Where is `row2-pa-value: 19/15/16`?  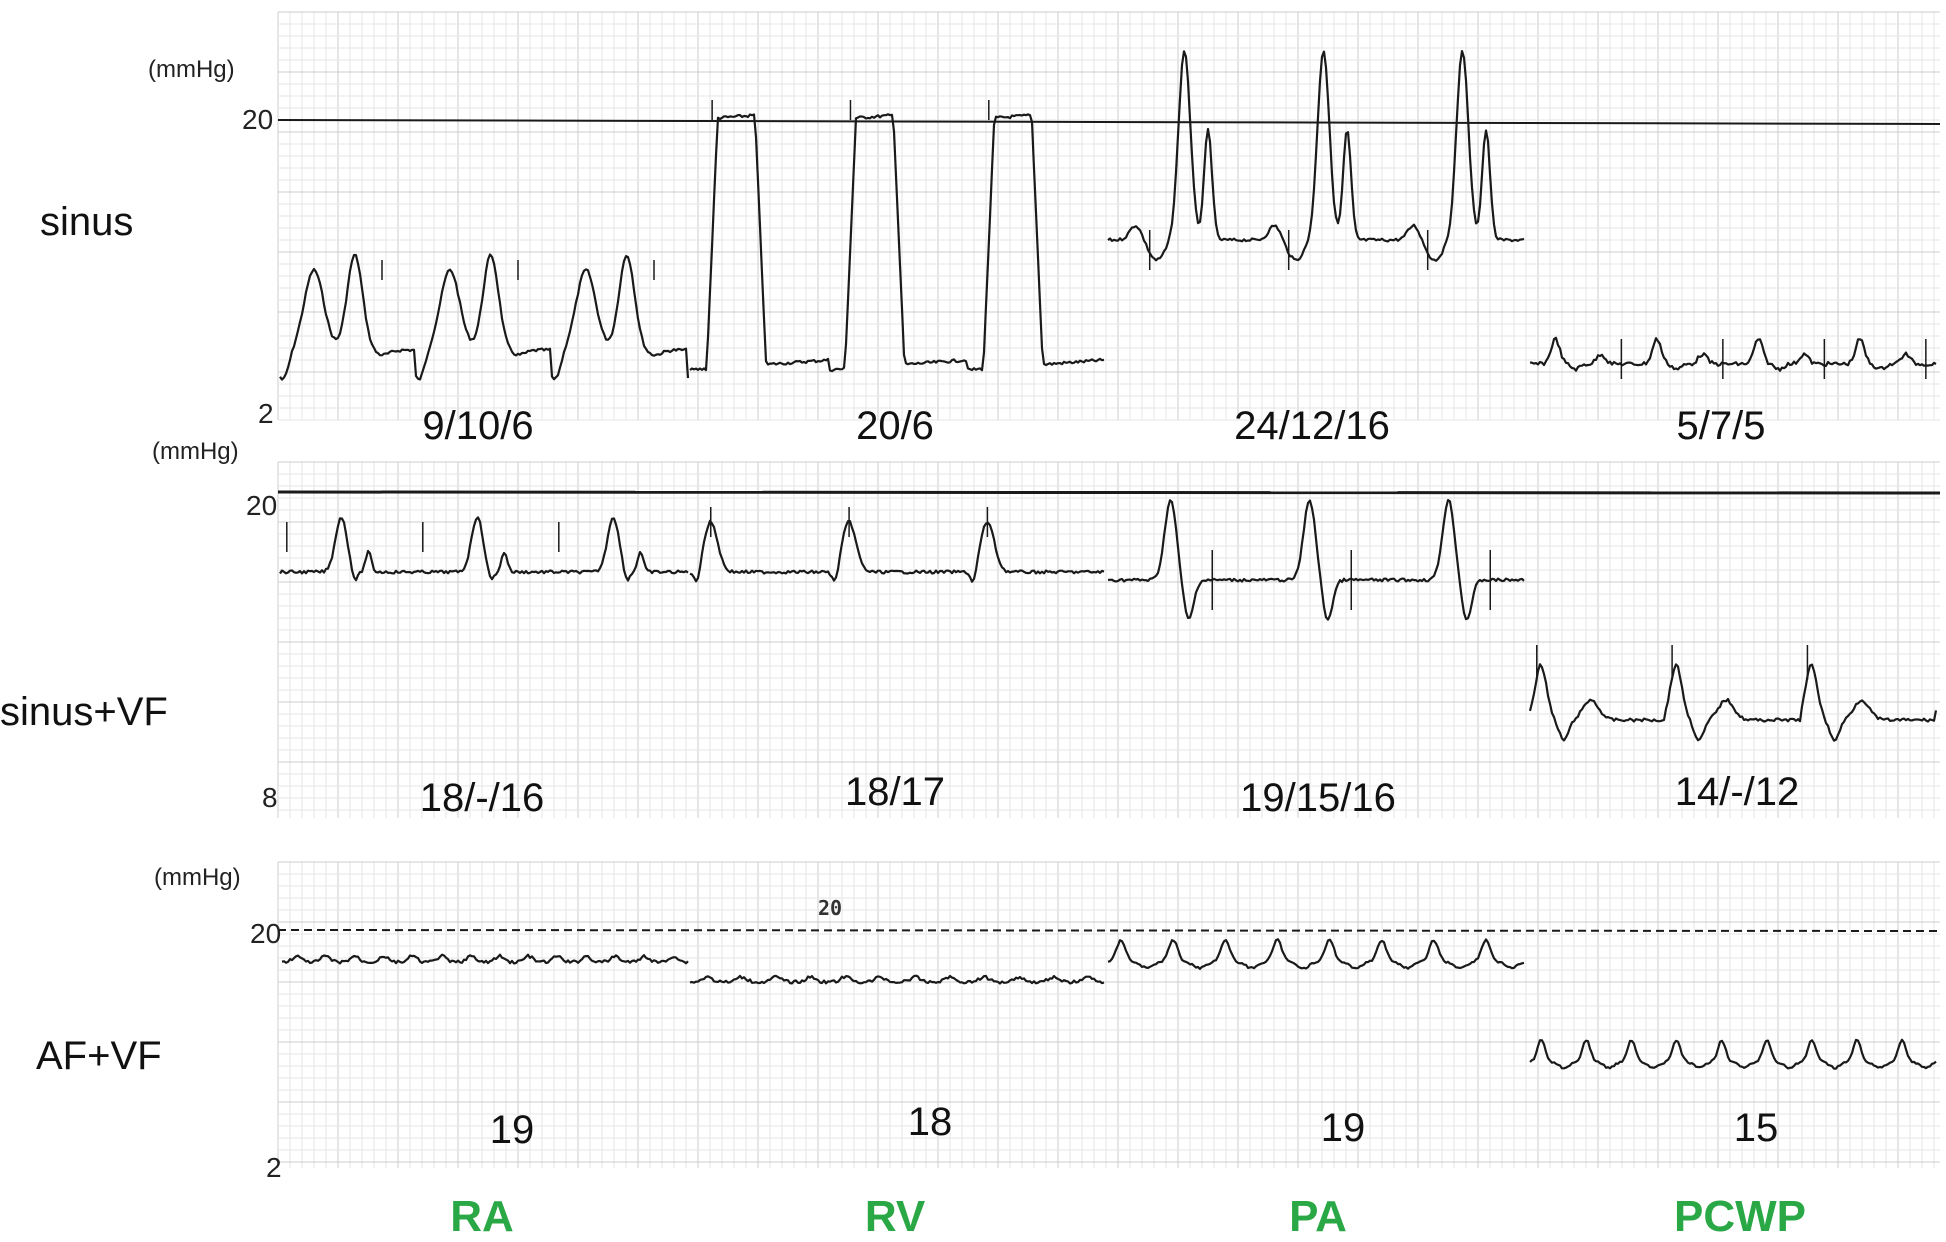 row2-pa-value: 19/15/16 is located at coordinates (1318, 798).